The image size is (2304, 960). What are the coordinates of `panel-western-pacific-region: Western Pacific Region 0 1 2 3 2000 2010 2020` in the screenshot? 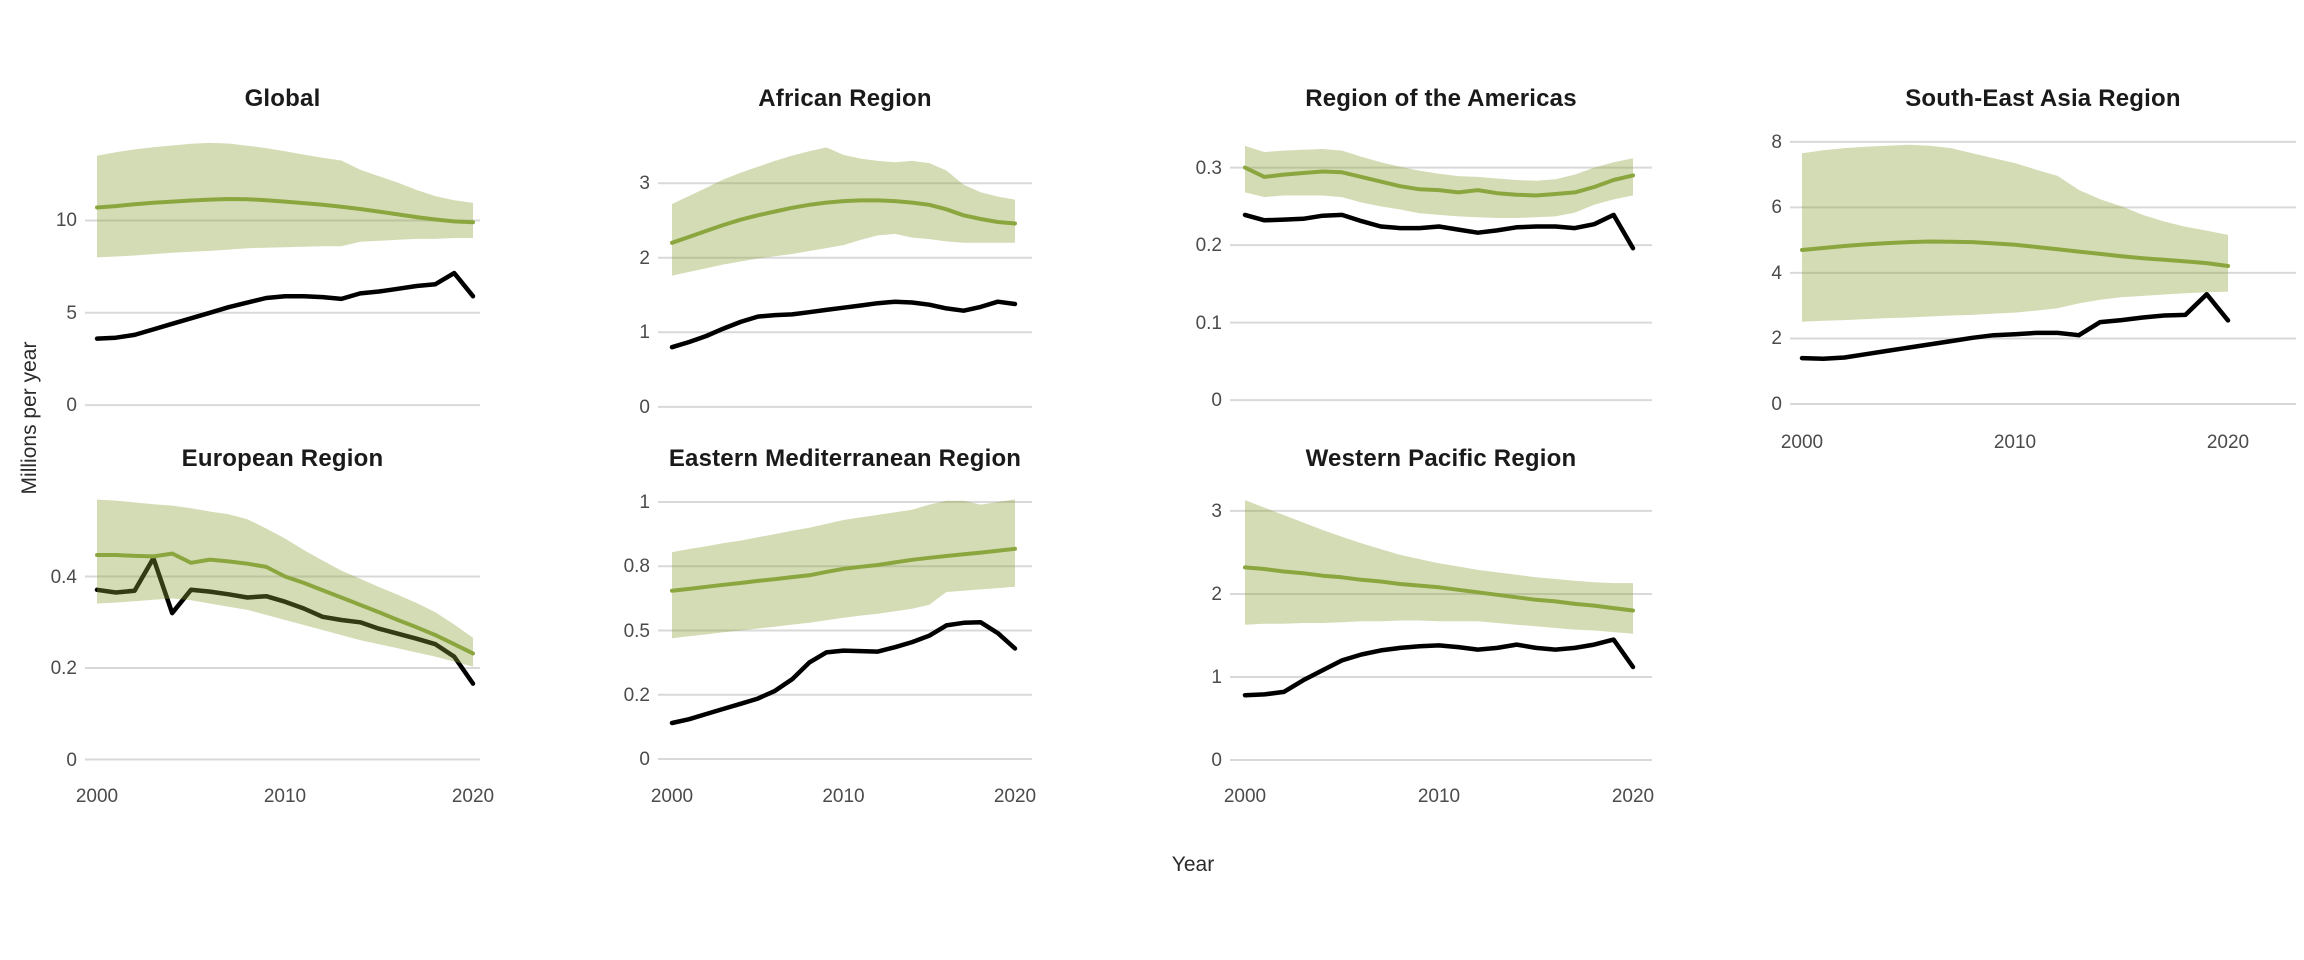 It's located at (1432, 623).